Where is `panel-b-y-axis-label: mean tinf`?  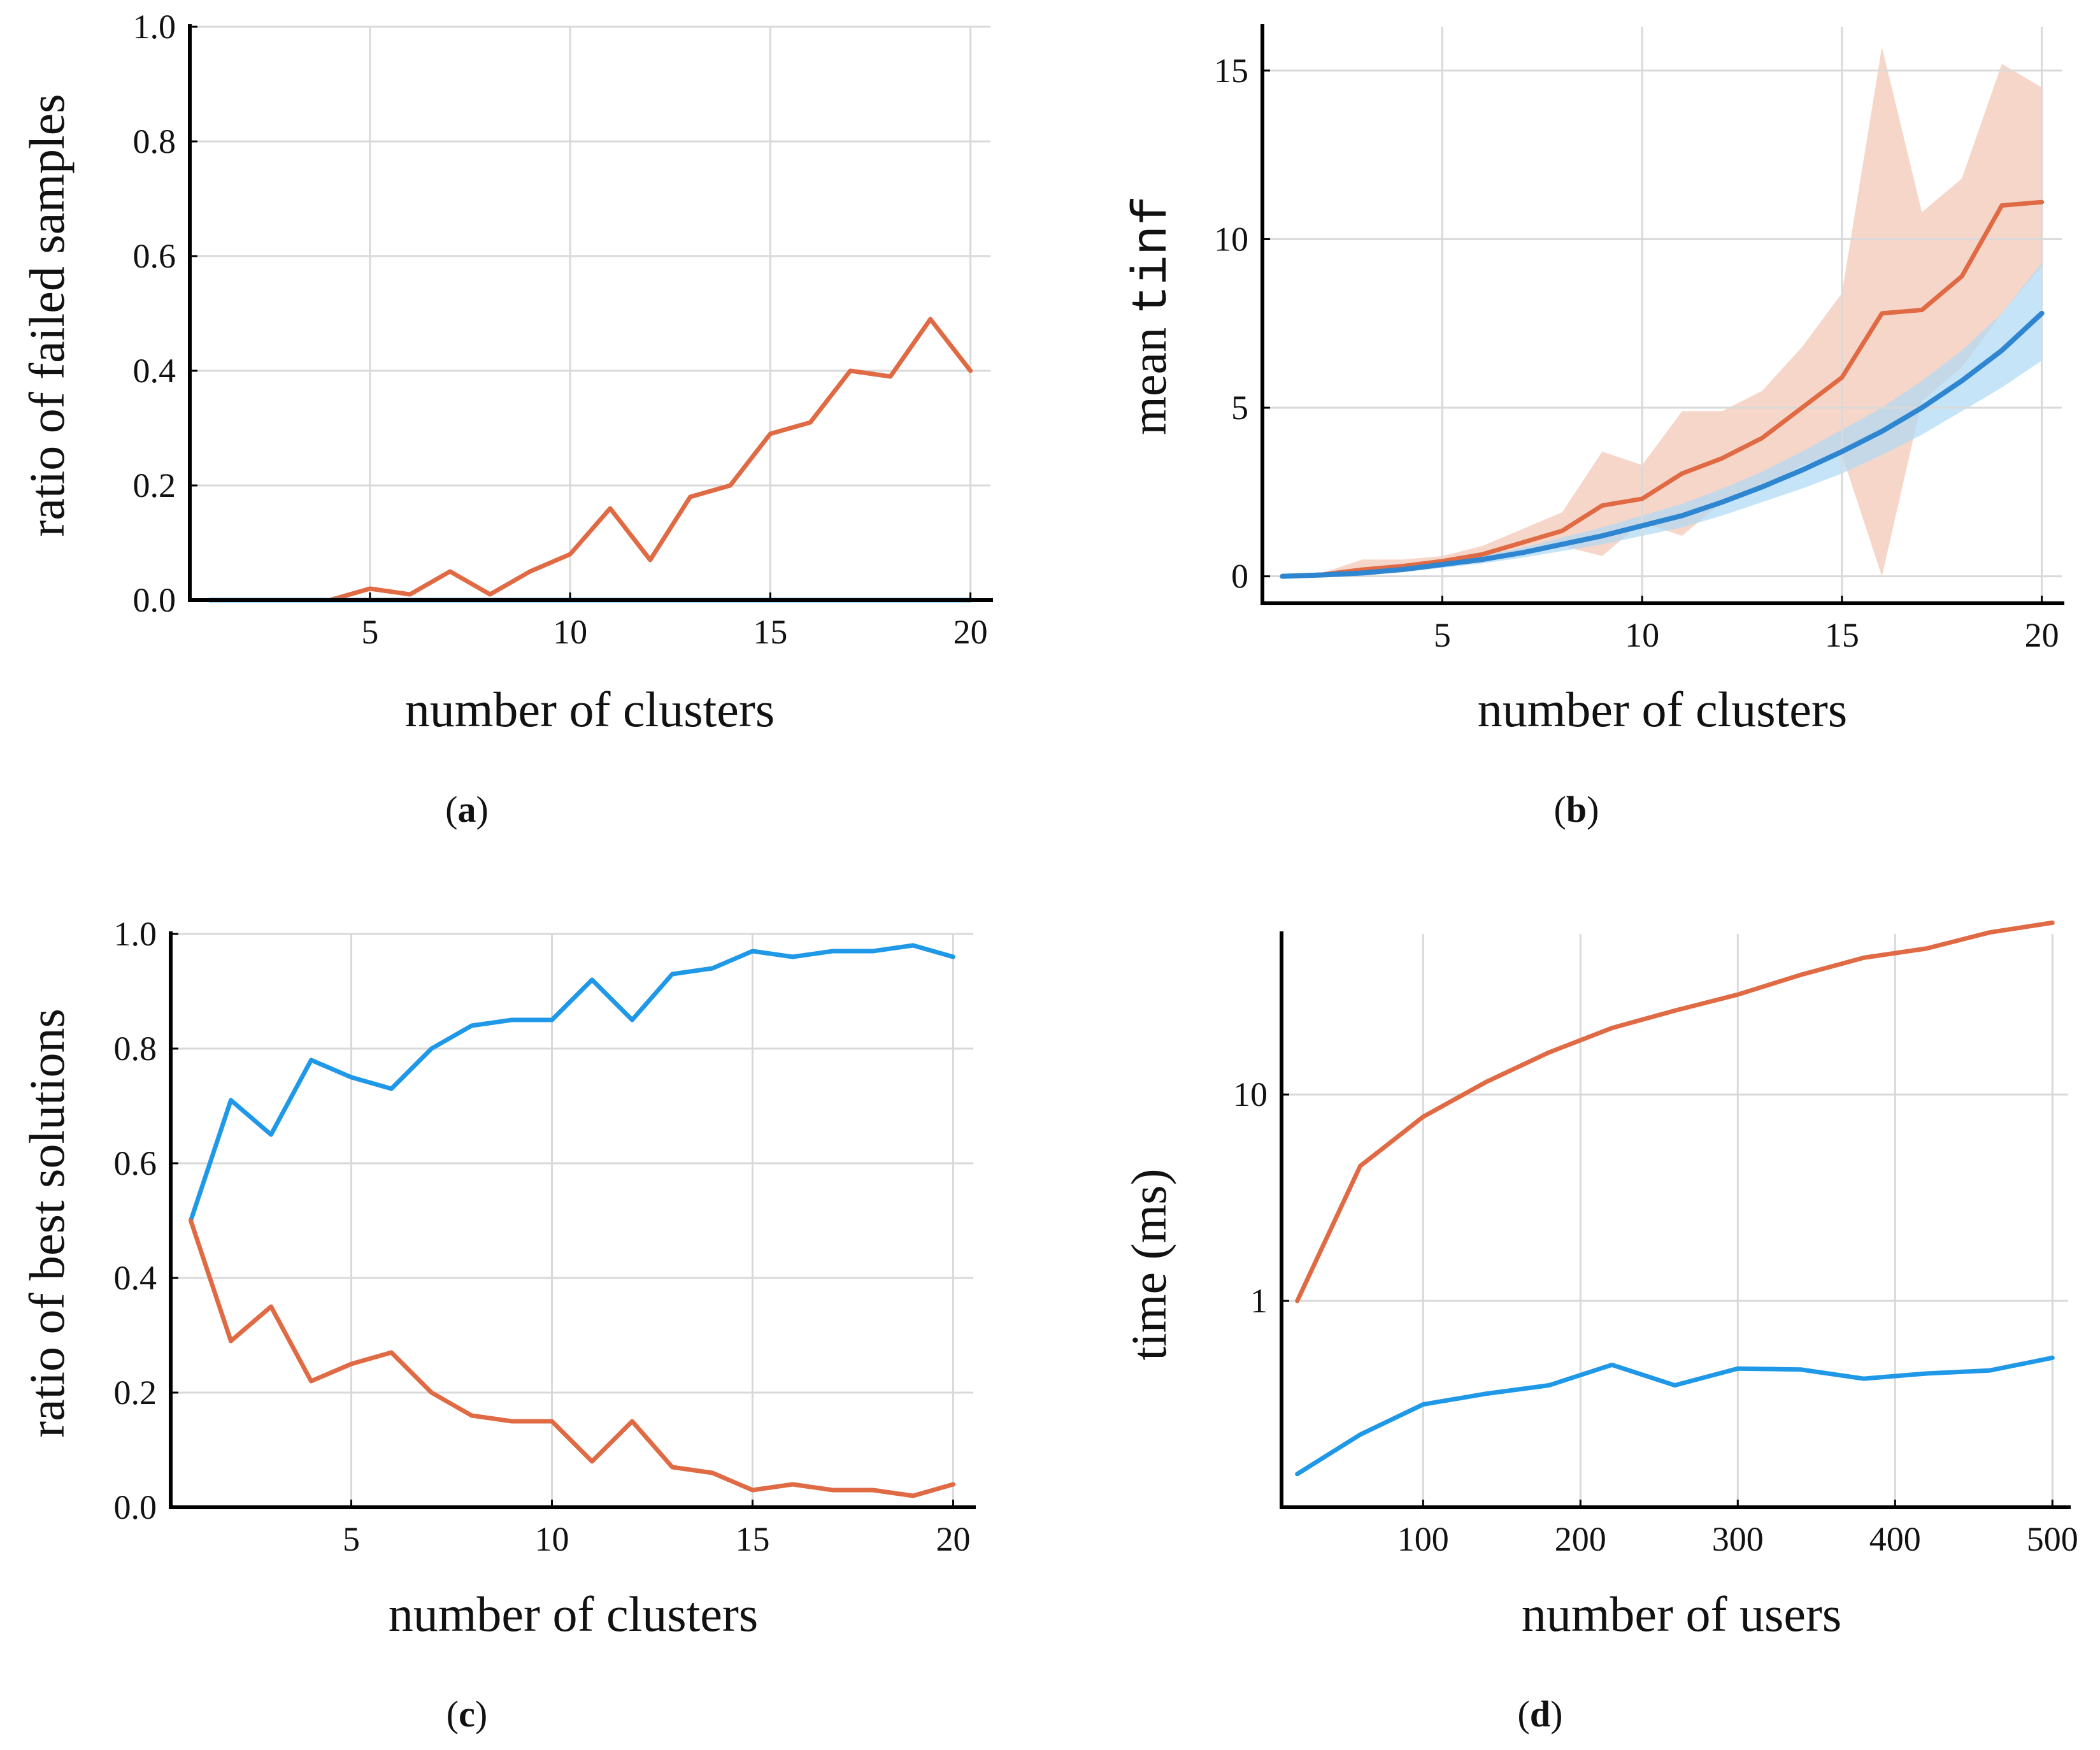
panel-b-y-axis-label: mean tinf is located at coordinates (1151, 315).